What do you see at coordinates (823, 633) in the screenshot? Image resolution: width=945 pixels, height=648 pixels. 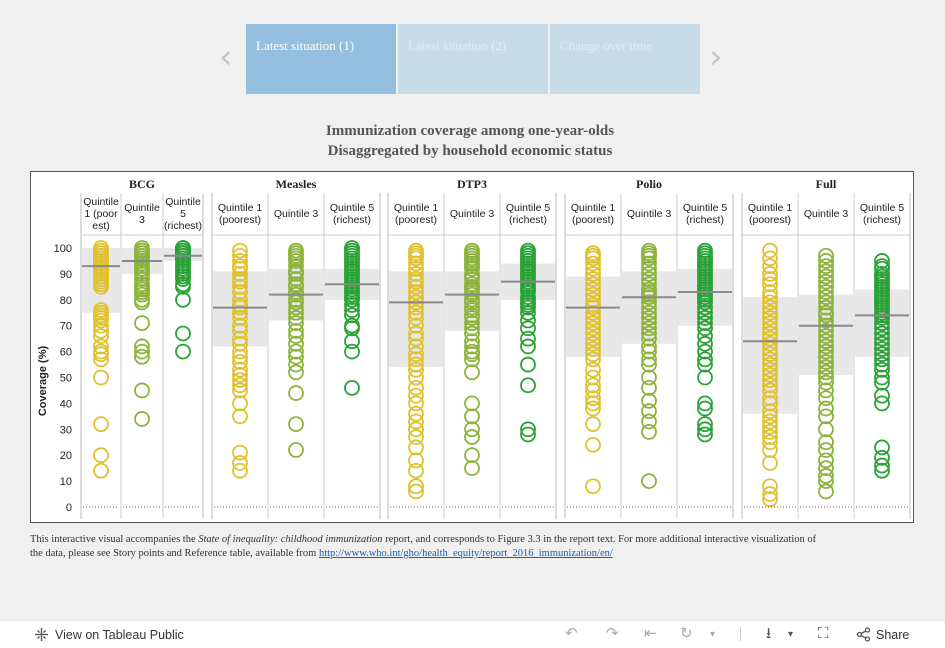 I see `fullscreen-icon: ⛶` at bounding box center [823, 633].